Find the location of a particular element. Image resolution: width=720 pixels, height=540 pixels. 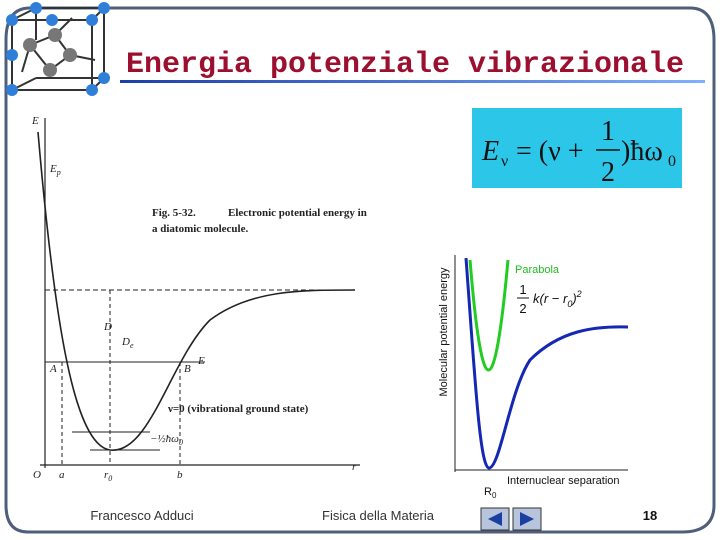

label-de-main: D is located at coordinates (125, 342).